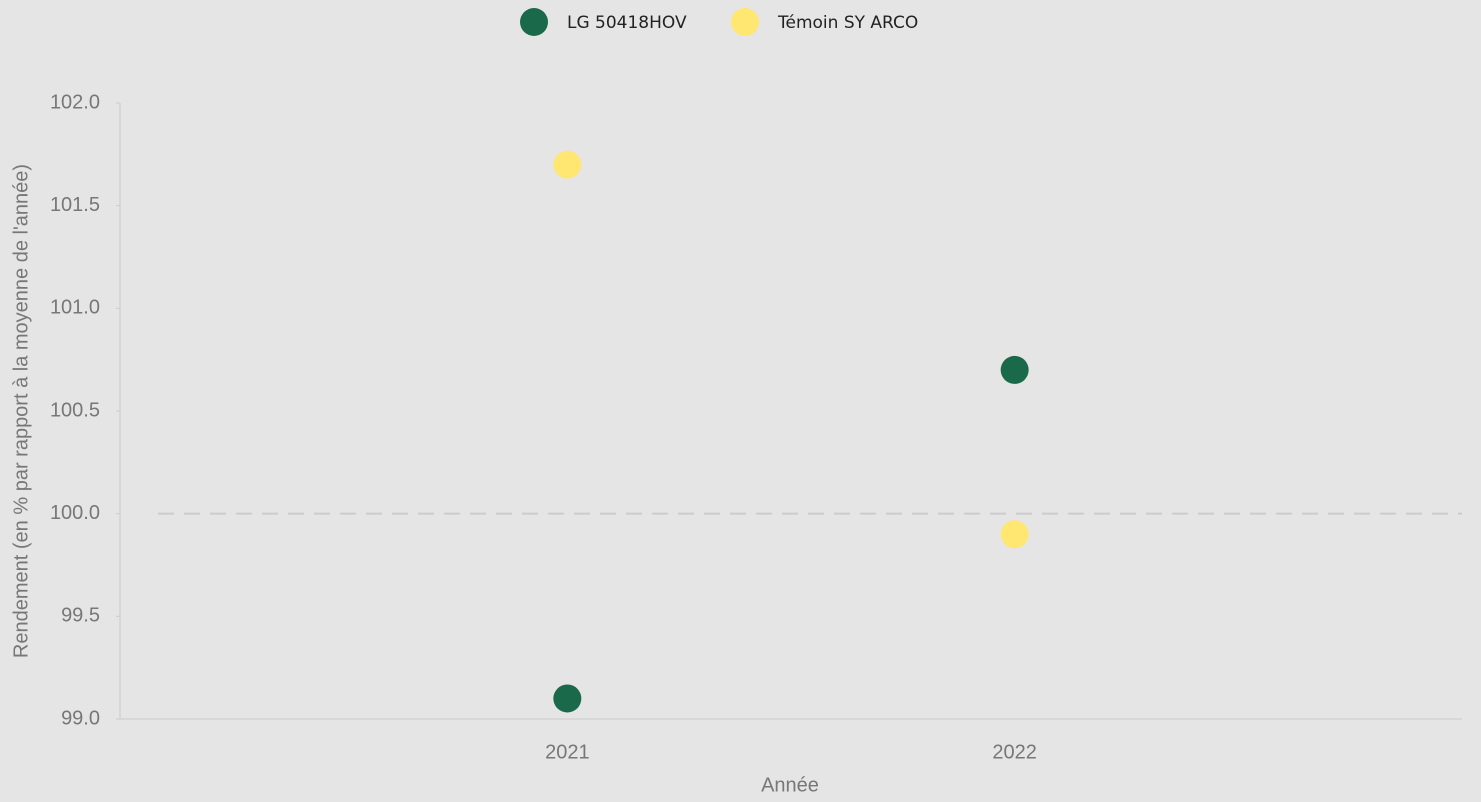 The image size is (1481, 802). Describe the element at coordinates (790, 785) in the screenshot. I see `x-axis-title: Année` at that location.